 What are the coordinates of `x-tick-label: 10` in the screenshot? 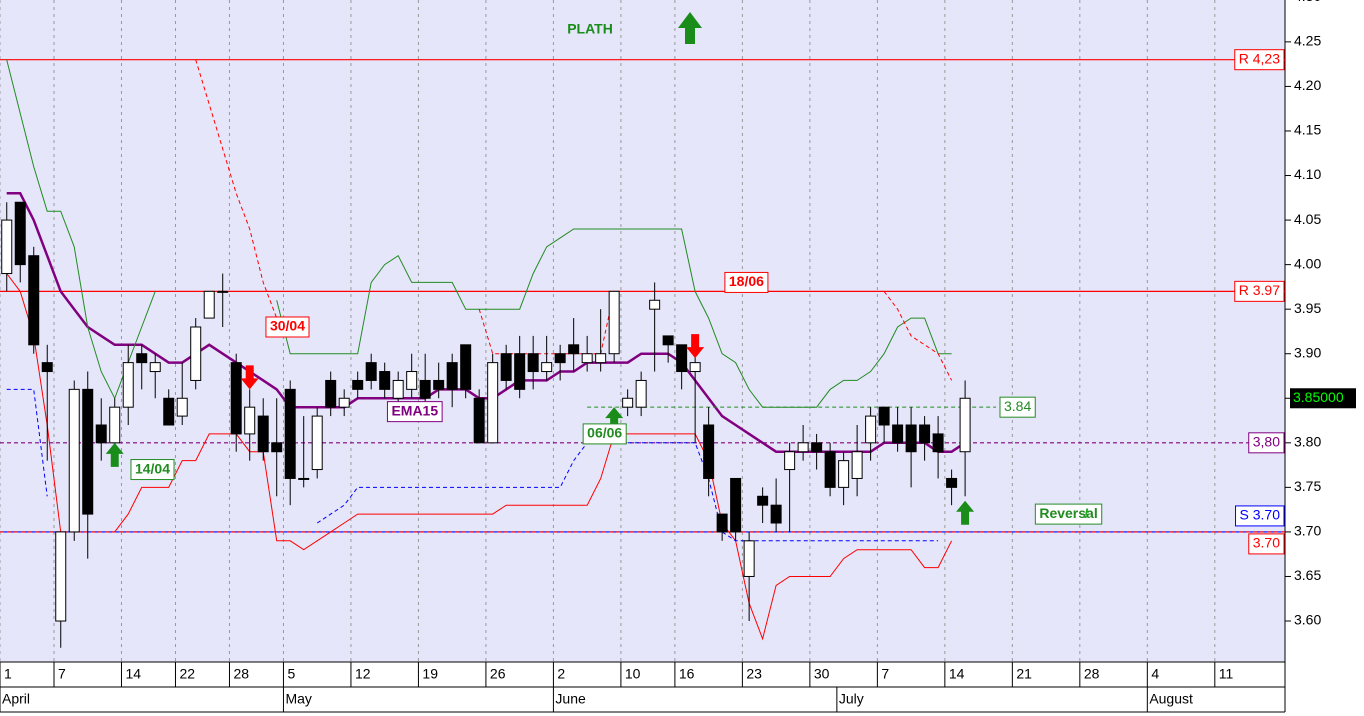 It's located at (633, 674).